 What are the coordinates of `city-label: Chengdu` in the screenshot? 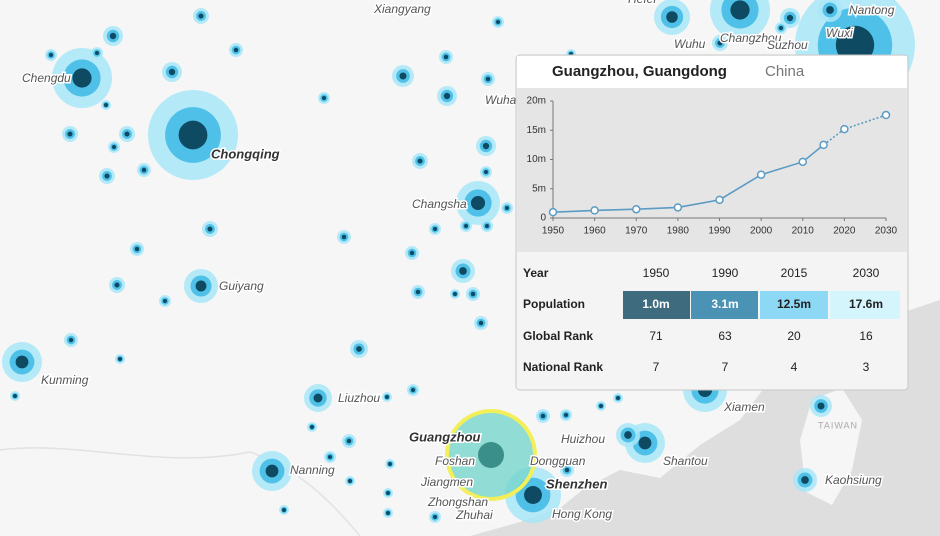 It's located at (46, 78).